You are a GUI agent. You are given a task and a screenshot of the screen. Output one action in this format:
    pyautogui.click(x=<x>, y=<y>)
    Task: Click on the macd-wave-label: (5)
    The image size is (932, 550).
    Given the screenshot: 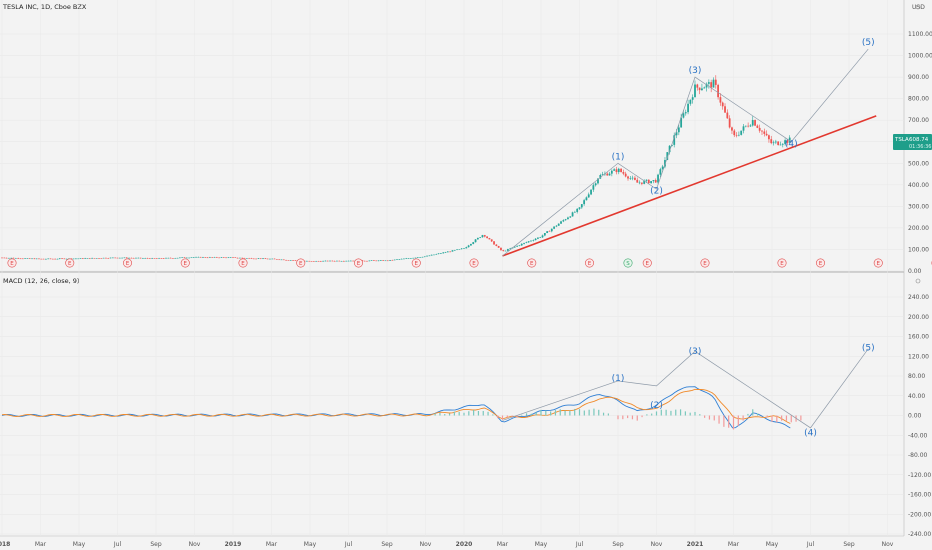 What is the action you would take?
    pyautogui.click(x=868, y=348)
    